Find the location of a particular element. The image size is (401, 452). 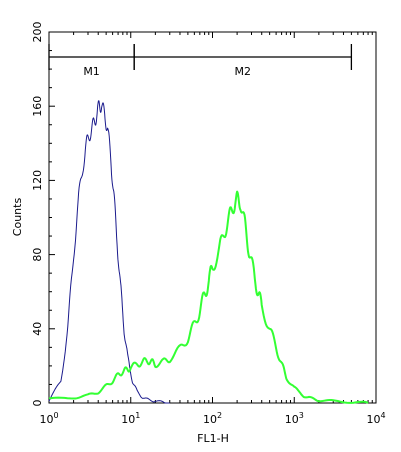

y-tick-label: 40 is located at coordinates (37, 329).